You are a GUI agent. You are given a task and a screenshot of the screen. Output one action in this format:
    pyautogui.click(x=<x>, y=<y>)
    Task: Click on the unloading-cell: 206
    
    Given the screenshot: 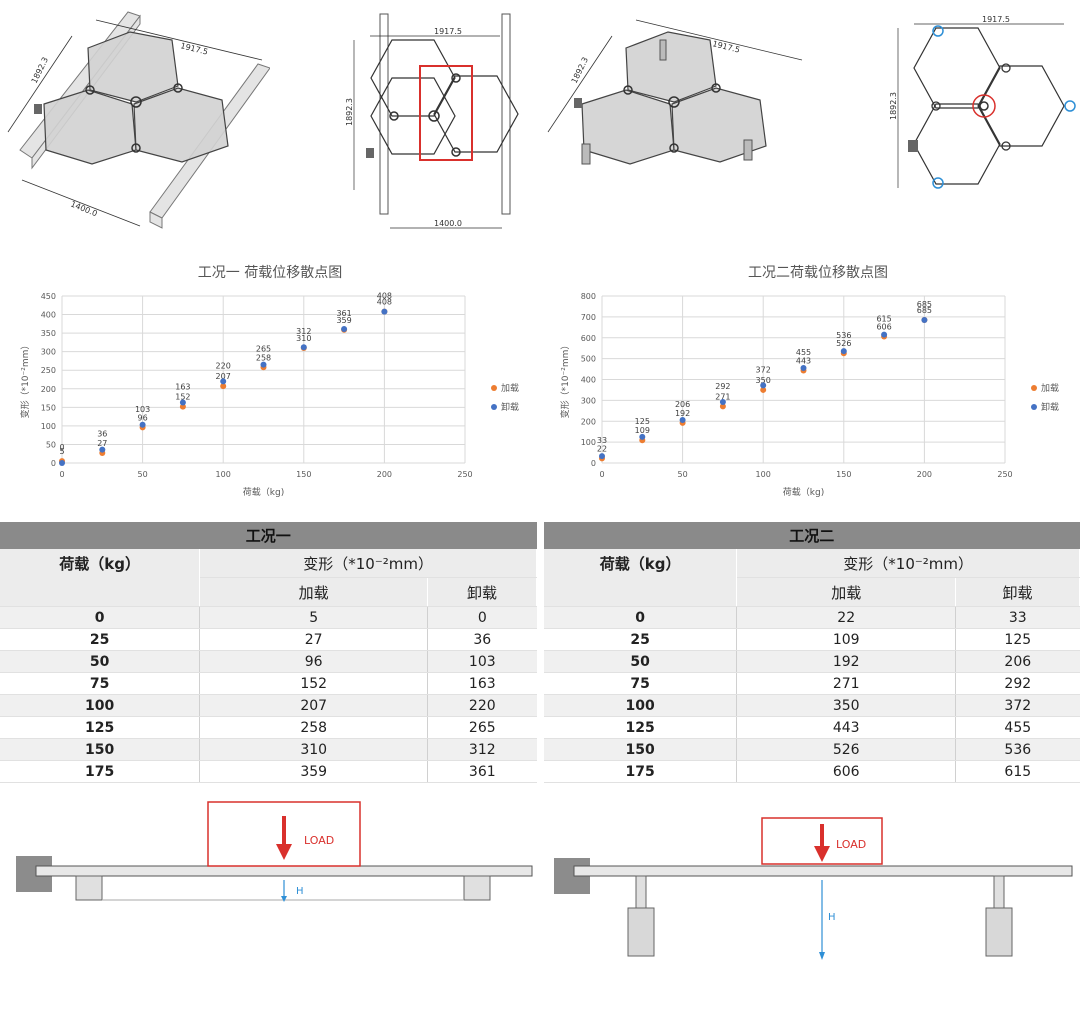 What is the action you would take?
    pyautogui.click(x=1017, y=661)
    